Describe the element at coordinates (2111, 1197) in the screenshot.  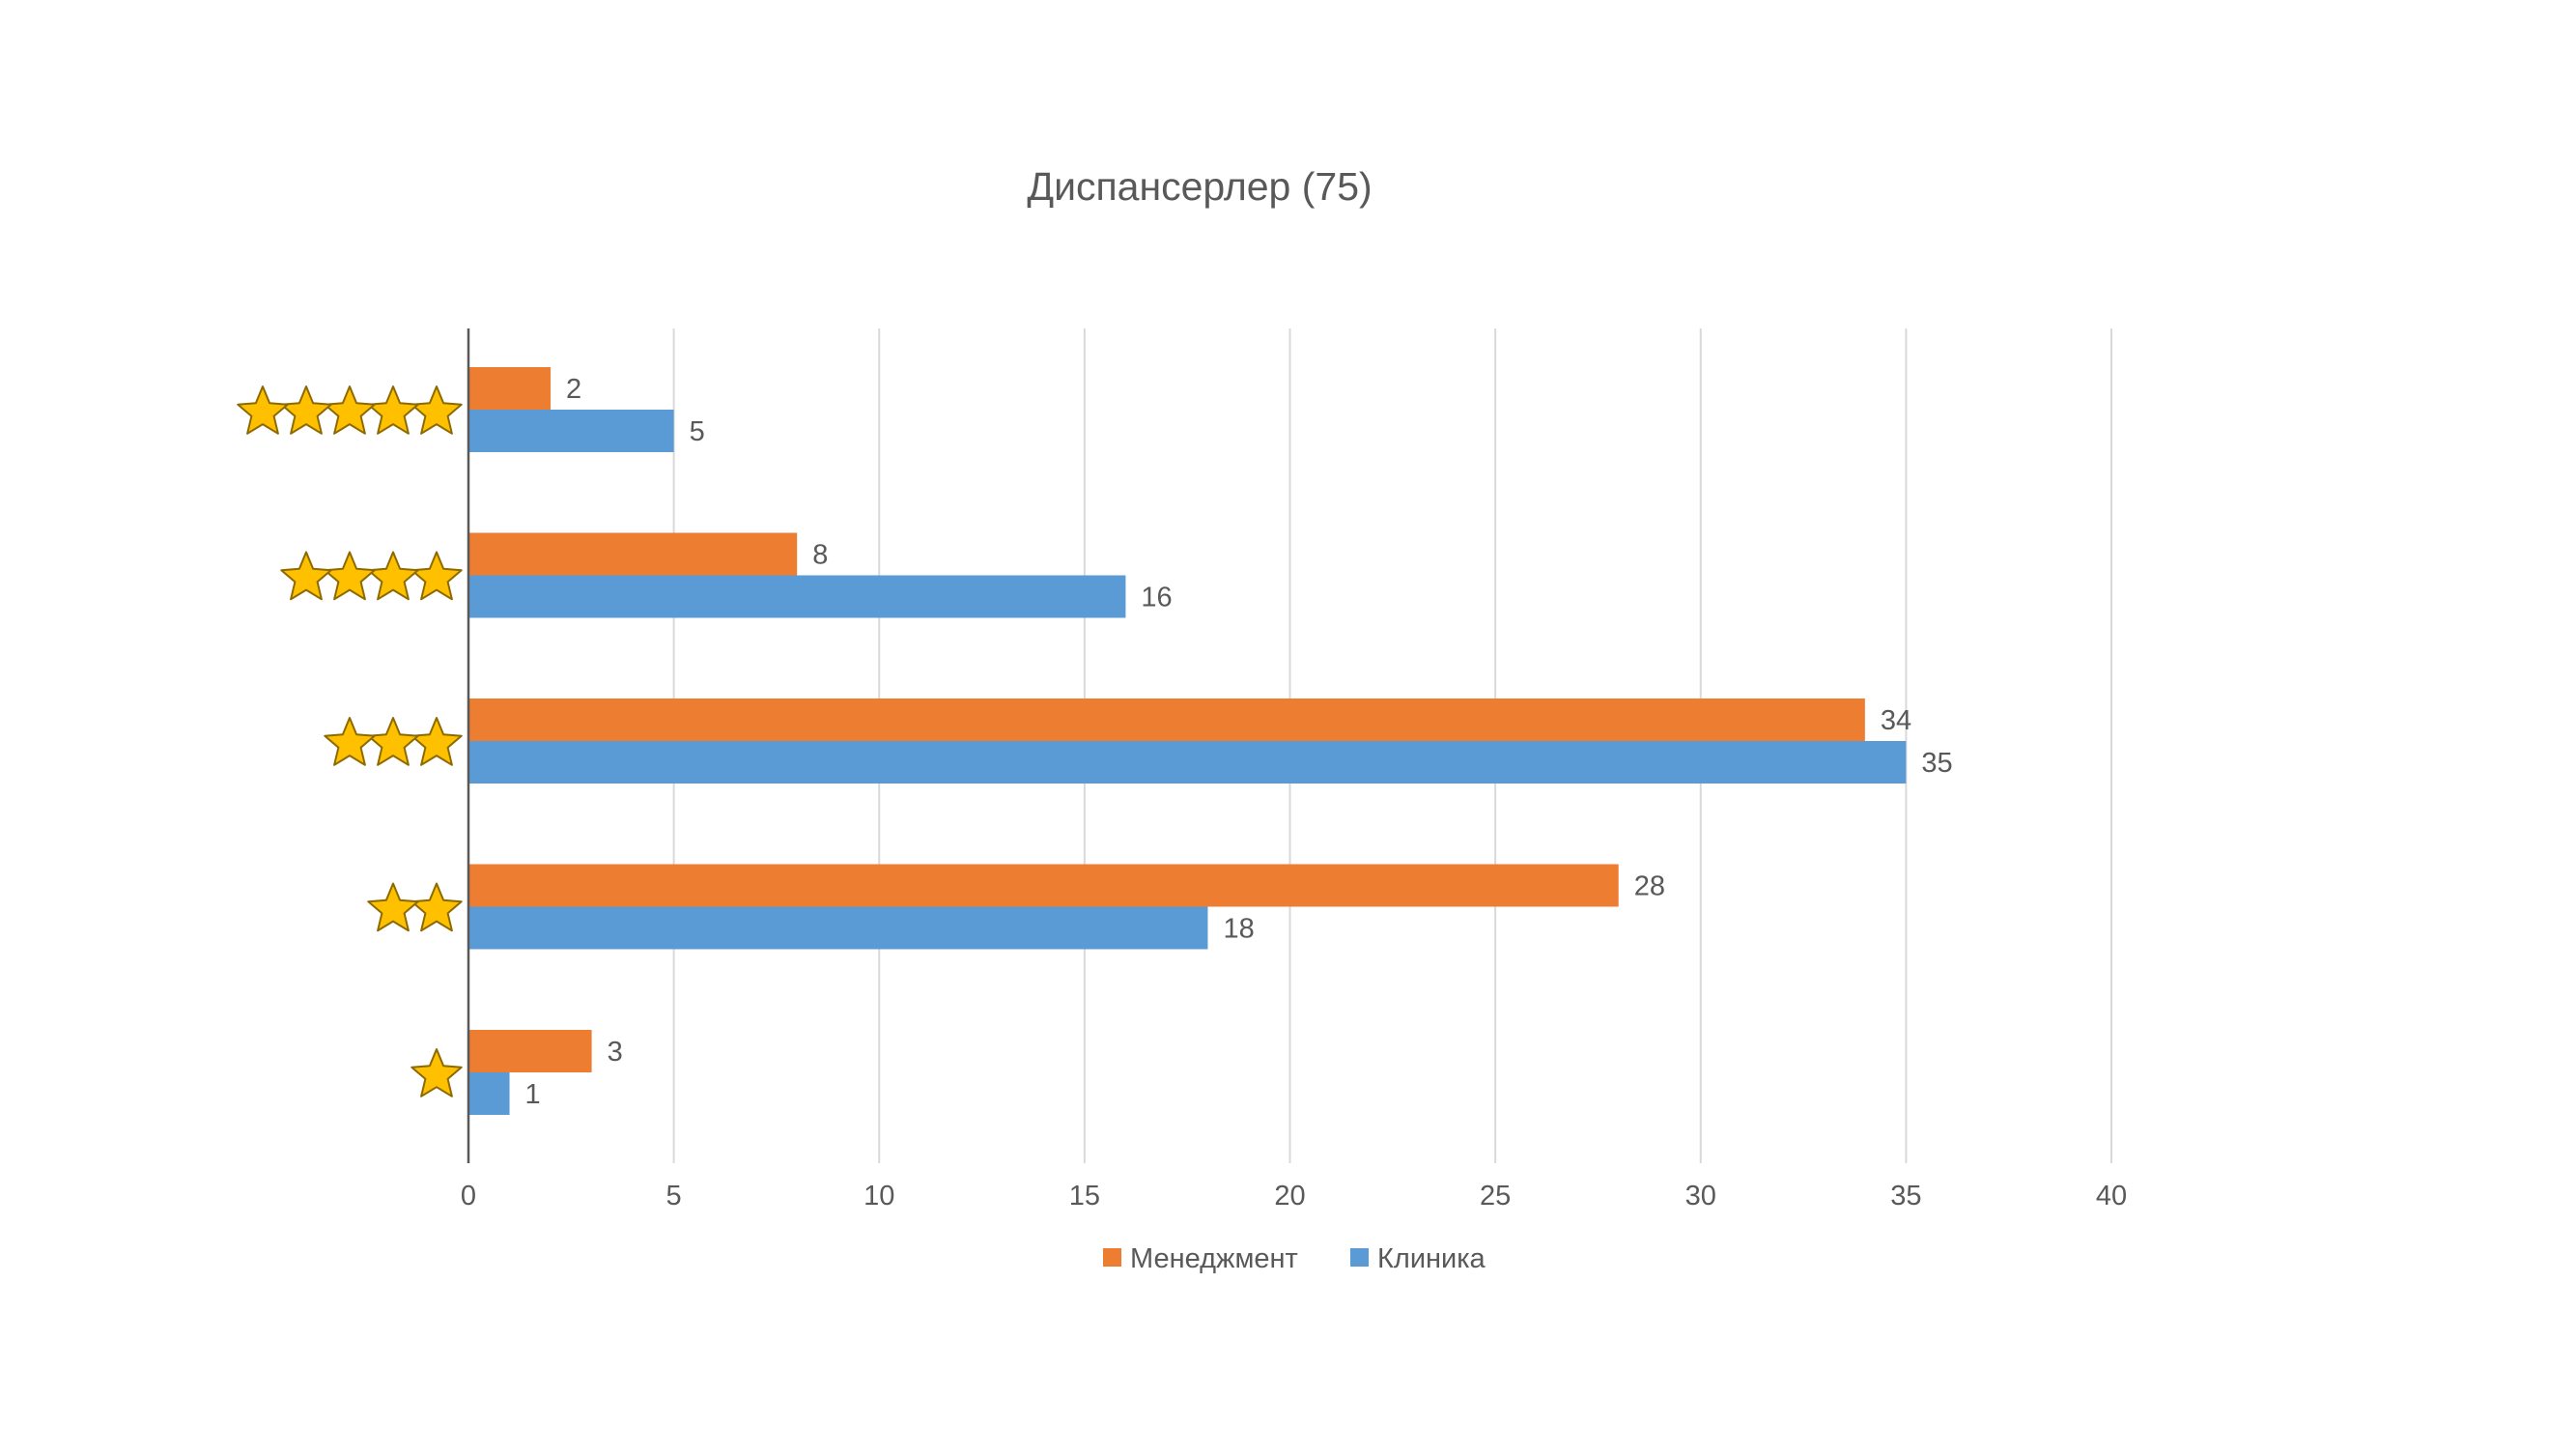
I see `x-tick-label: 40` at that location.